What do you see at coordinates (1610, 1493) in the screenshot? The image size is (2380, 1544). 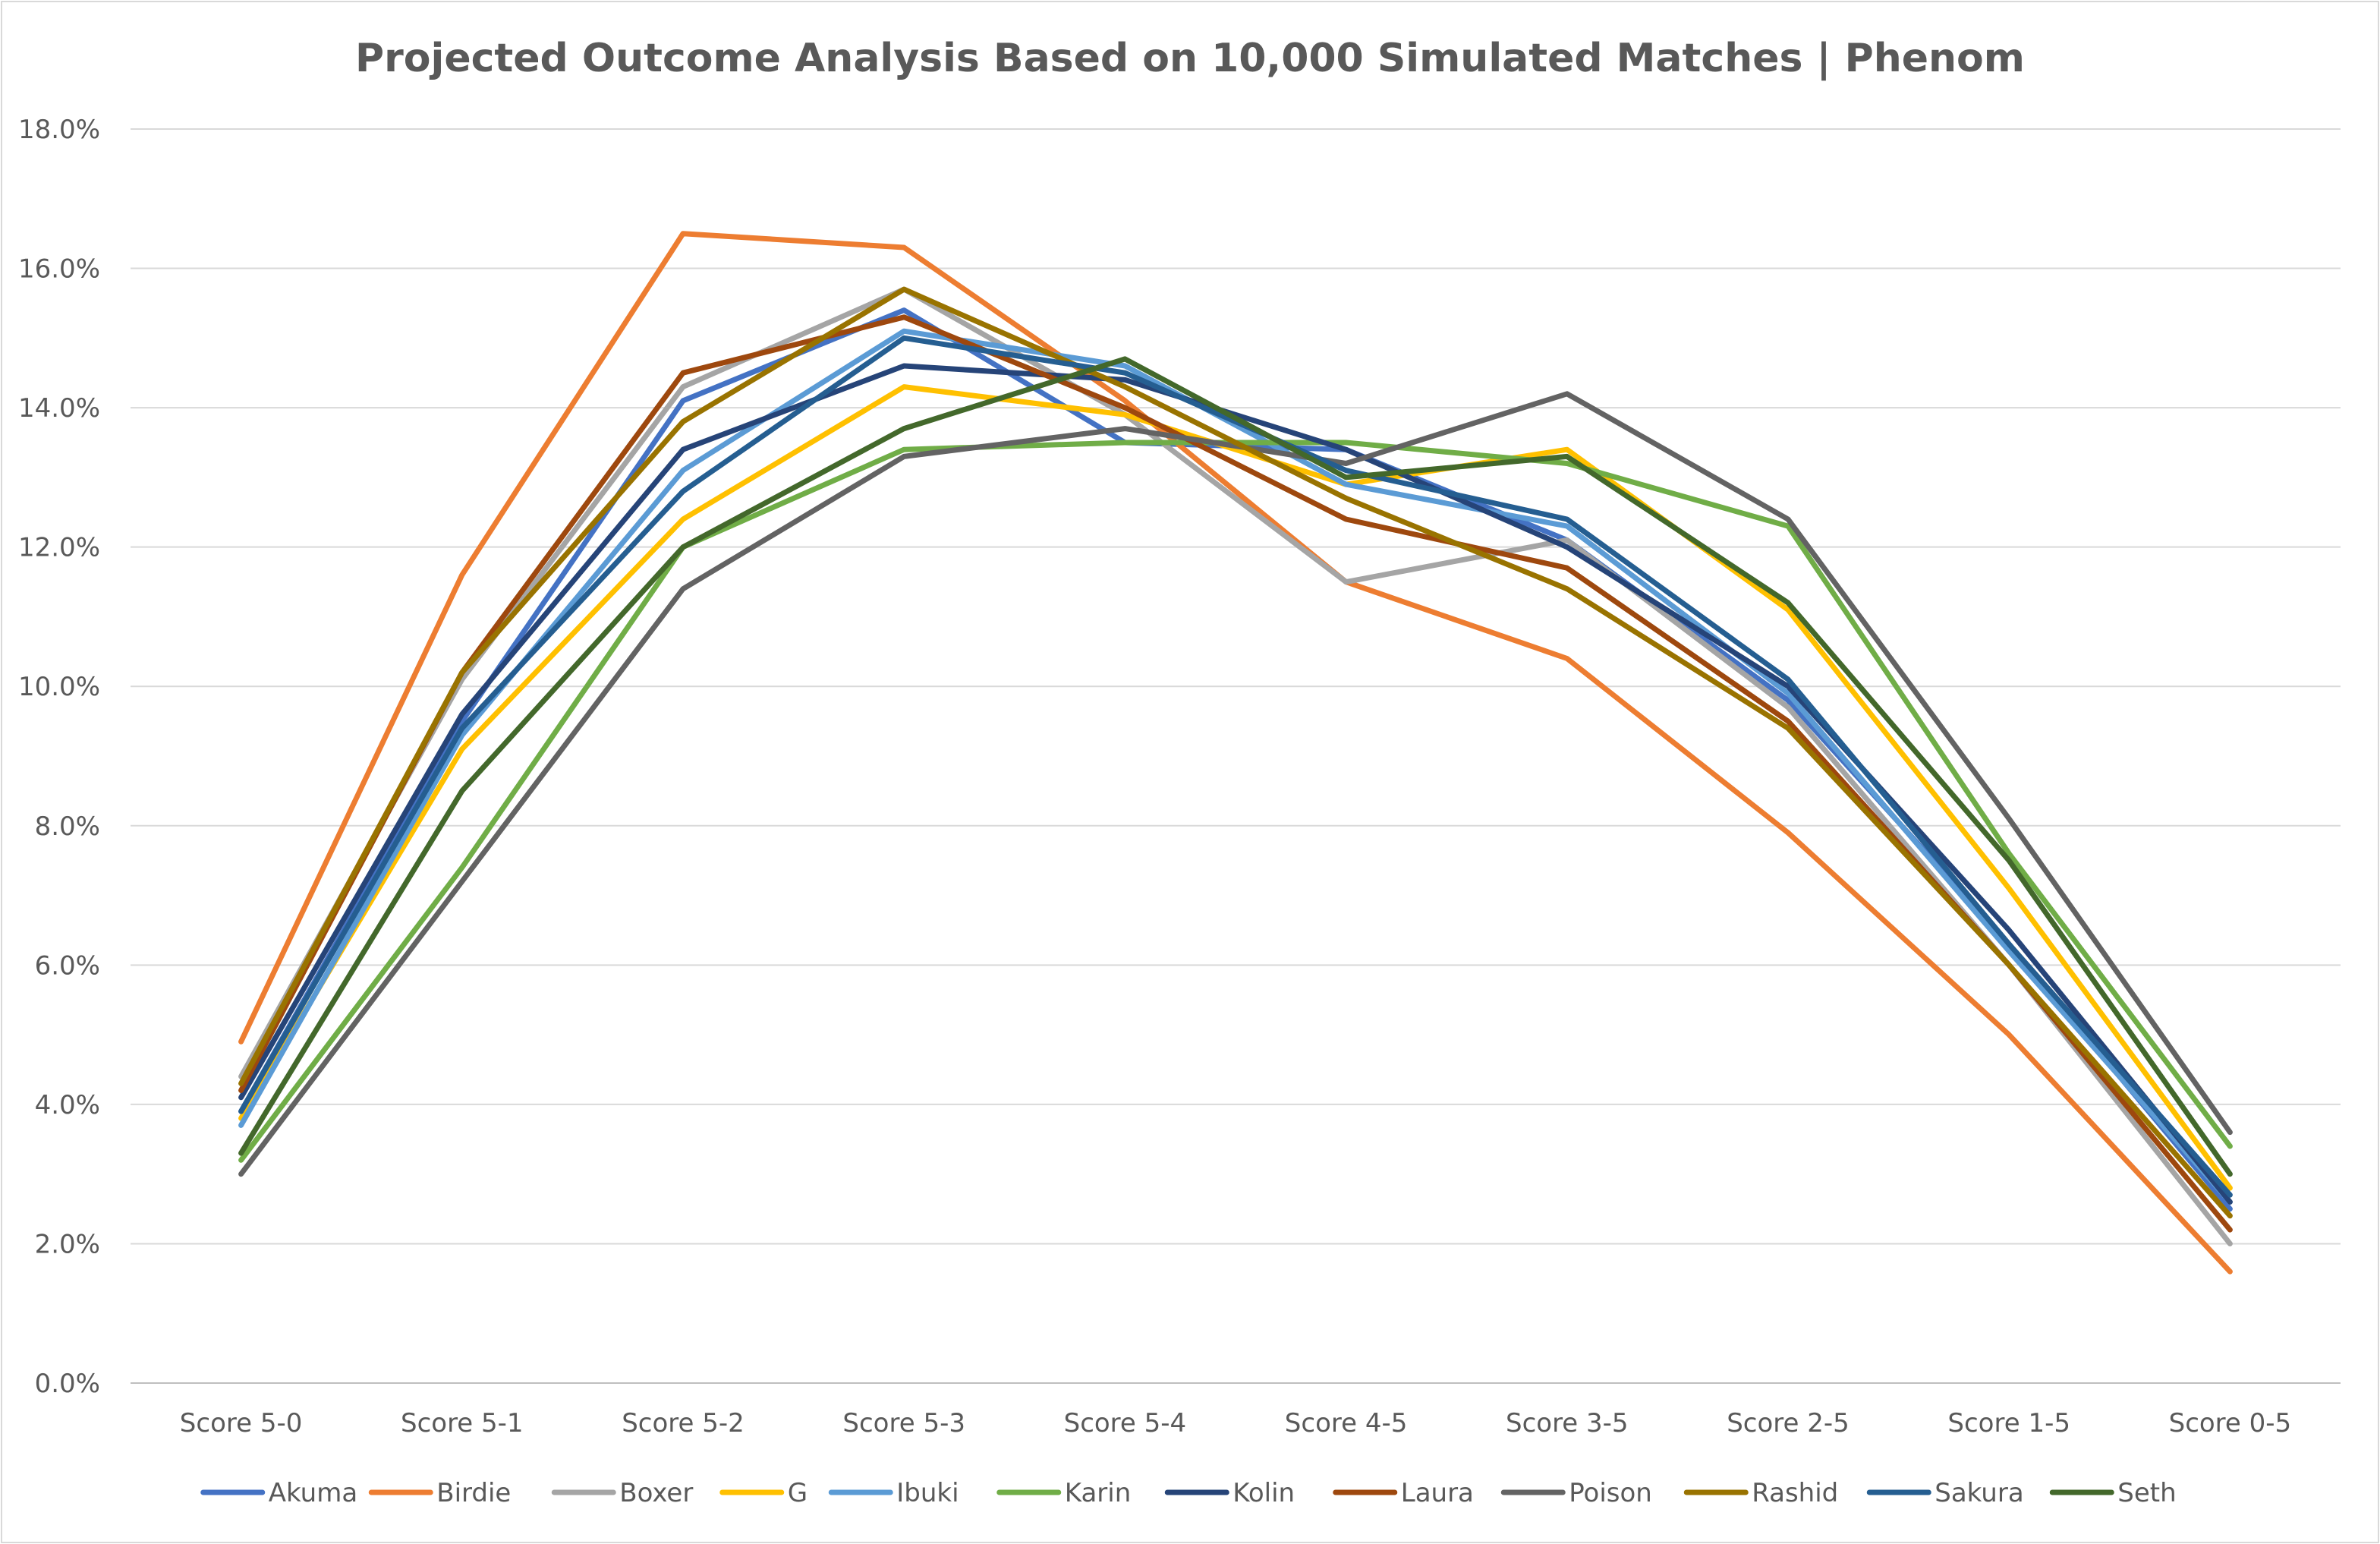 I see `legend-label: Poison` at bounding box center [1610, 1493].